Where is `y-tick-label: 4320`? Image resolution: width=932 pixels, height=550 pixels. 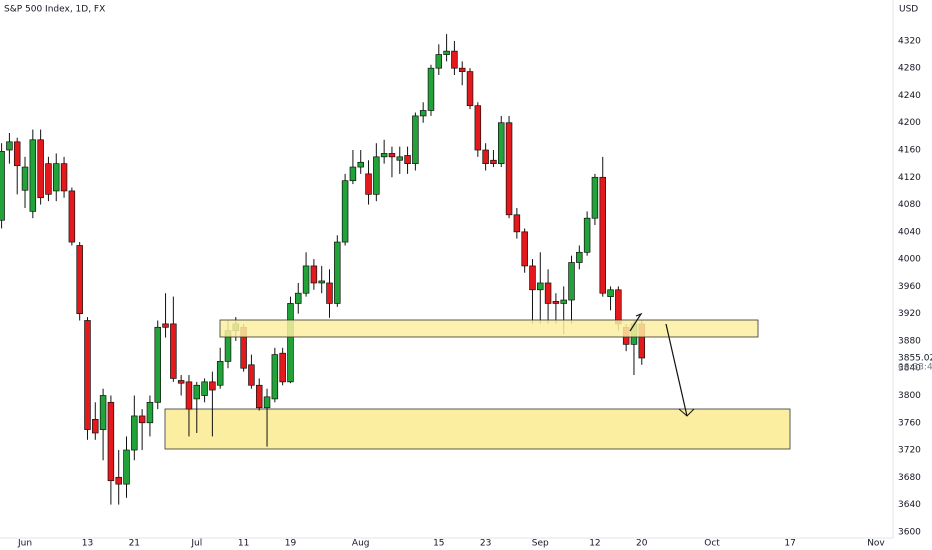 y-tick-label: 4320 is located at coordinates (909, 41).